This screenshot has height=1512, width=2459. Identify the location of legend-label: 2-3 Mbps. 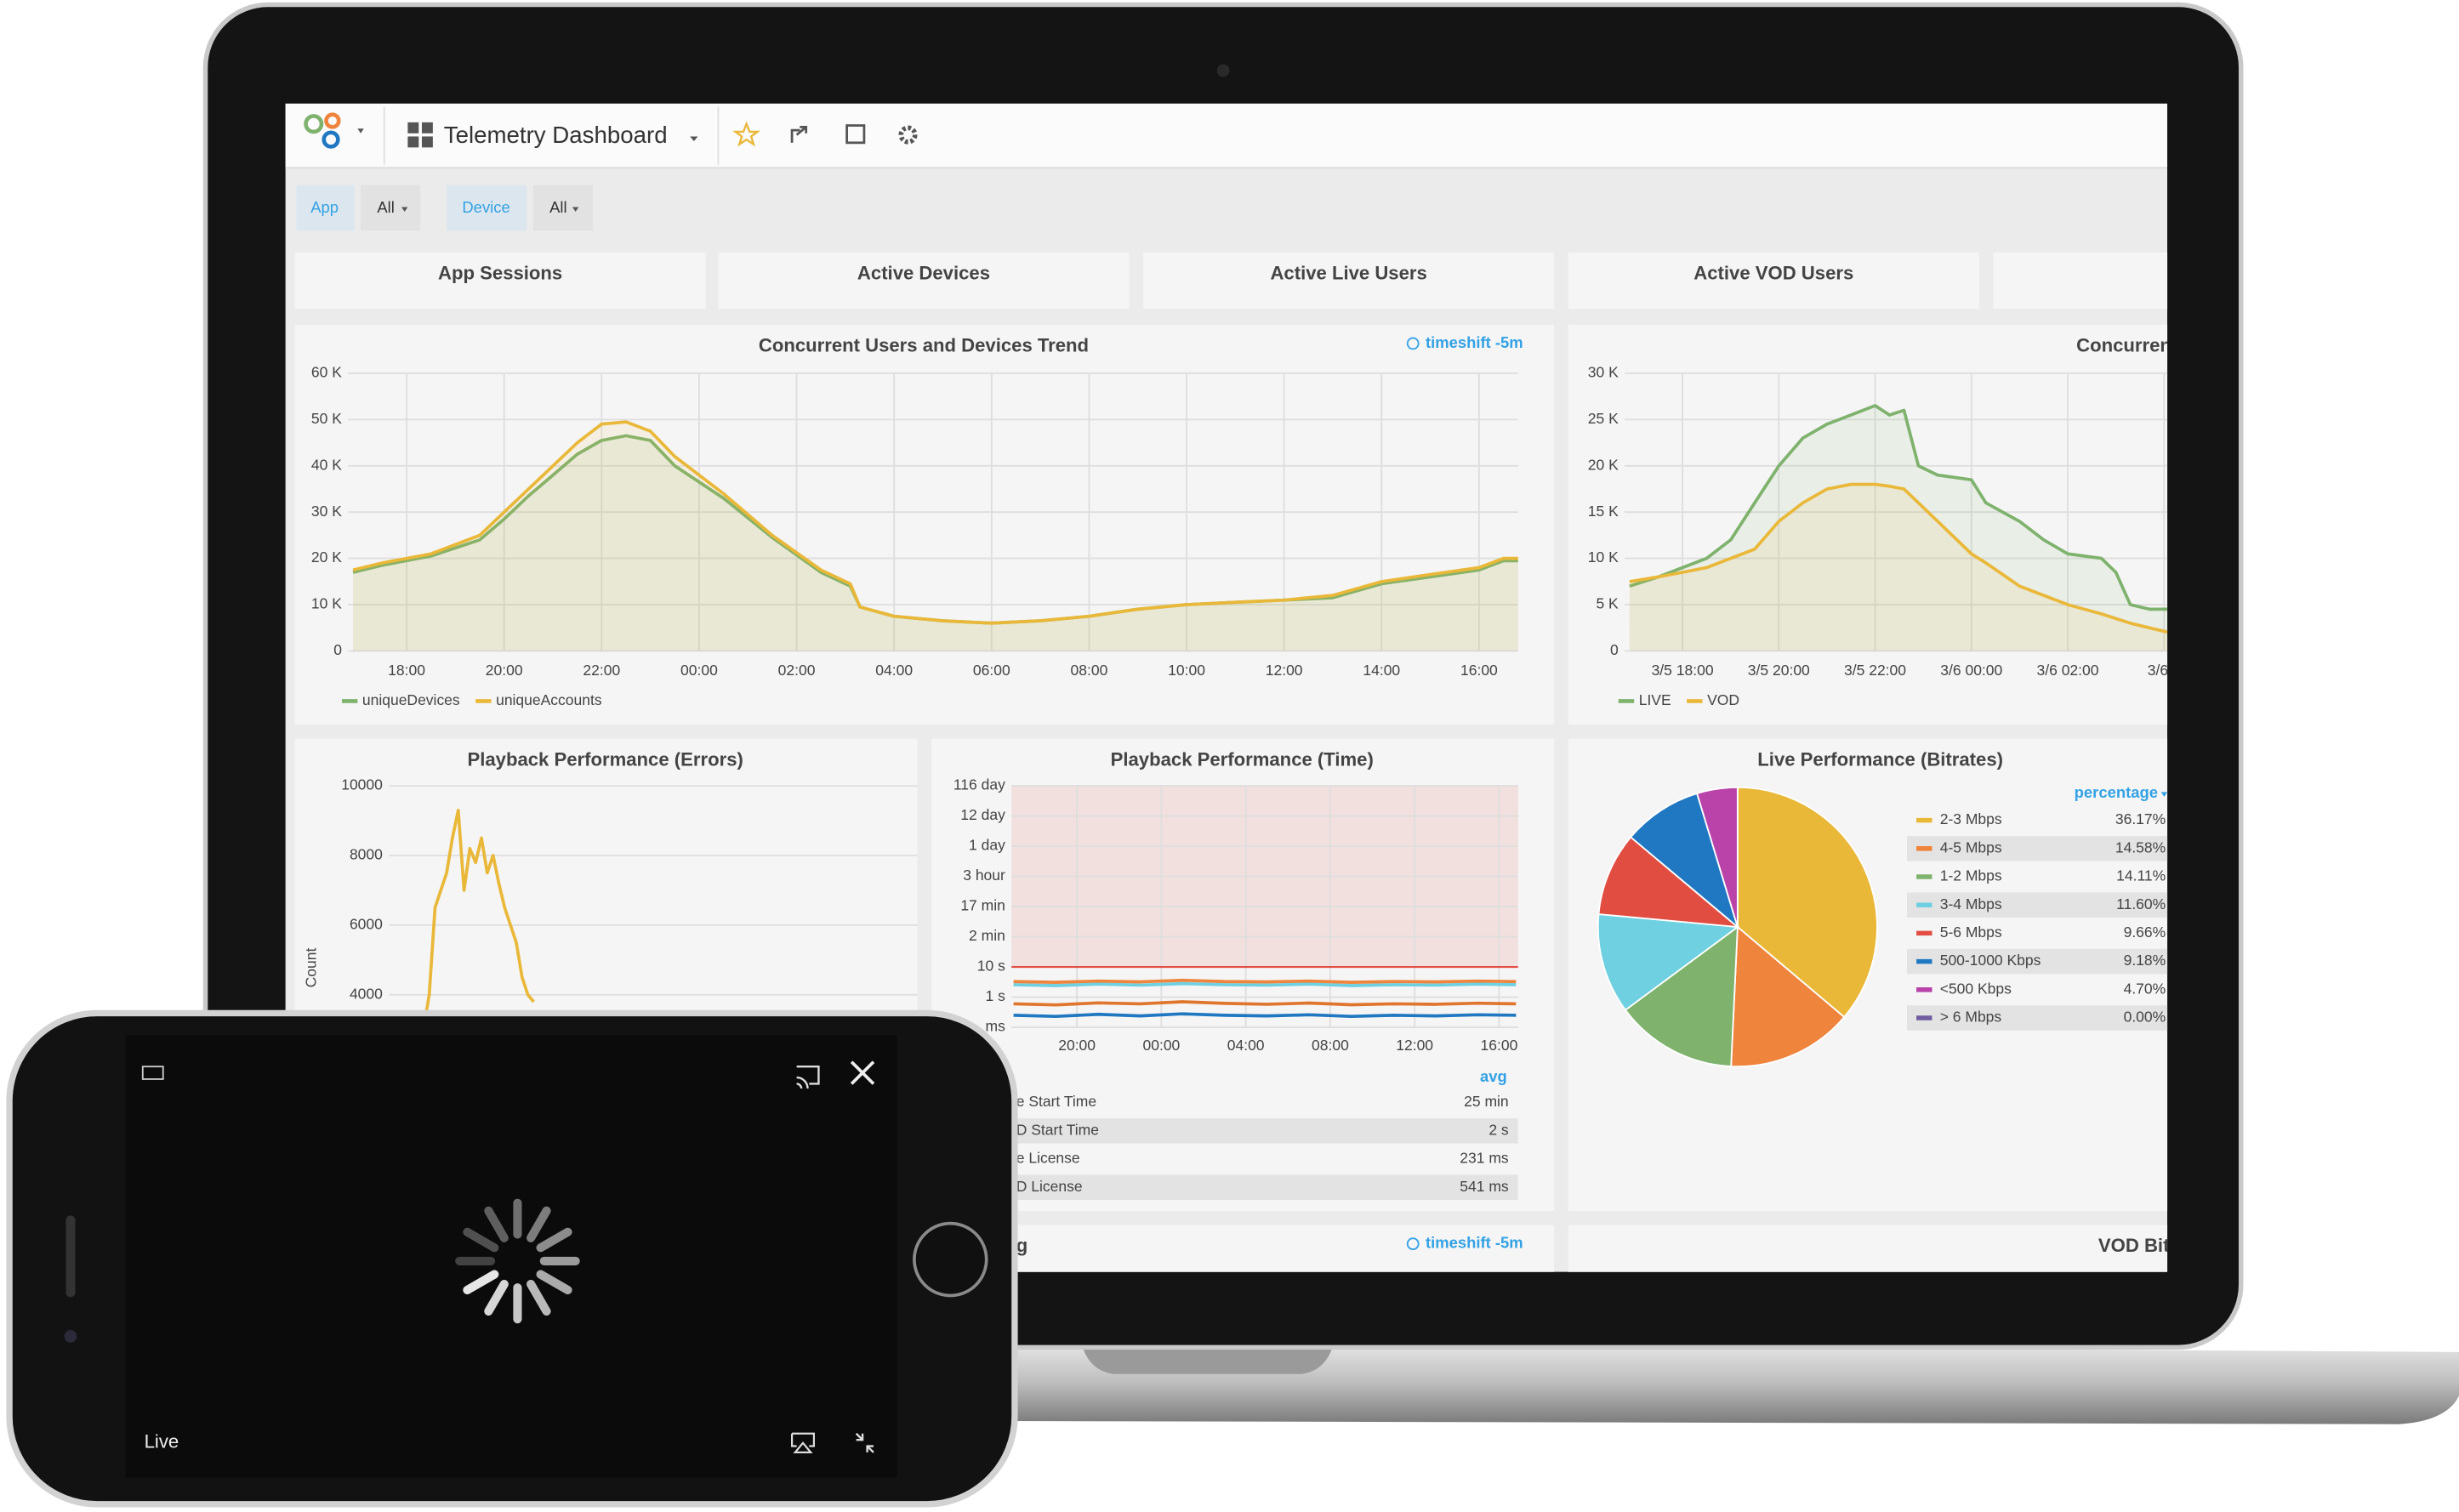
(1971, 818).